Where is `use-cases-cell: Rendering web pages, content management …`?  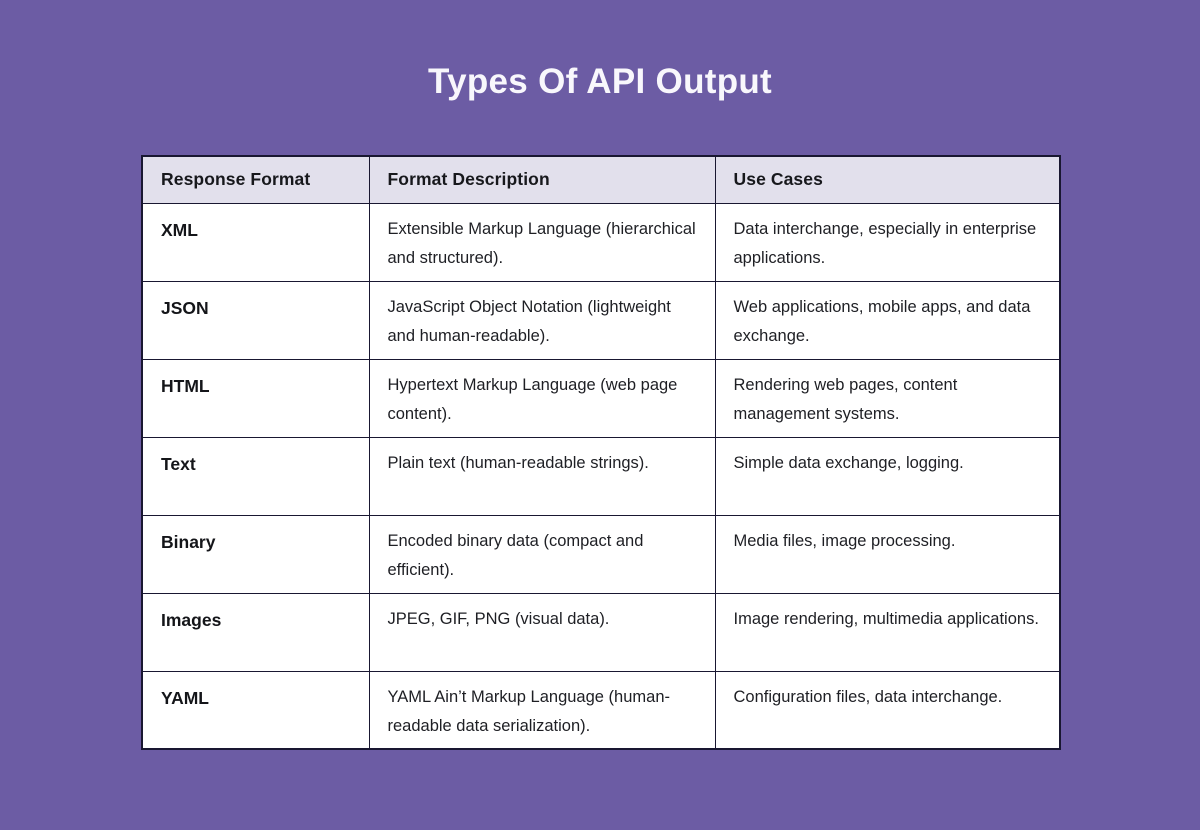
use-cases-cell: Rendering web pages, content management … is located at coordinates (887, 398).